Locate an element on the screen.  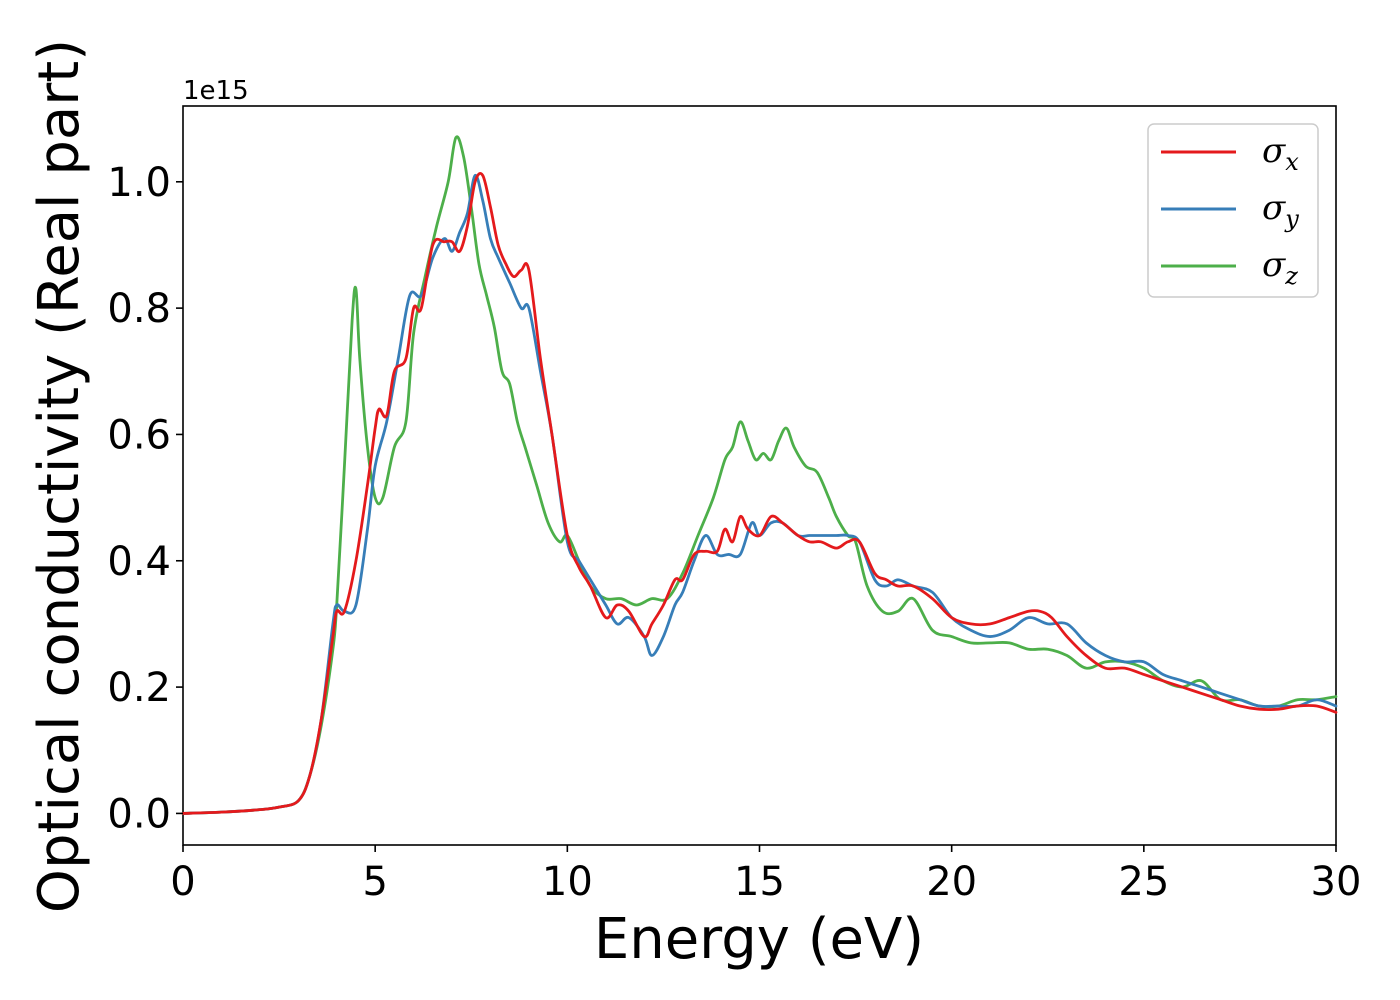
y-tick-label: 0.6 is located at coordinates (139, 435).